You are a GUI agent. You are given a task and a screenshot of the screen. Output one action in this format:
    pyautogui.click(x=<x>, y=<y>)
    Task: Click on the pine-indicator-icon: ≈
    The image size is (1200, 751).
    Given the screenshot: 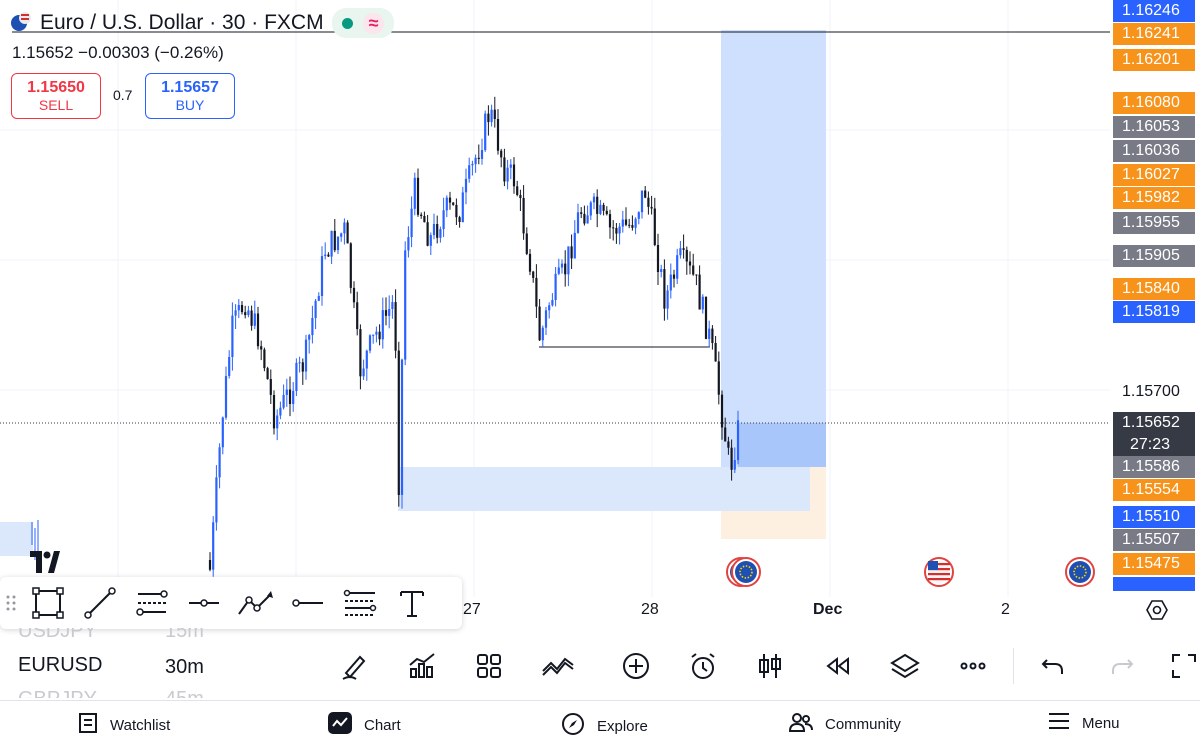 What is the action you would take?
    pyautogui.click(x=373, y=23)
    